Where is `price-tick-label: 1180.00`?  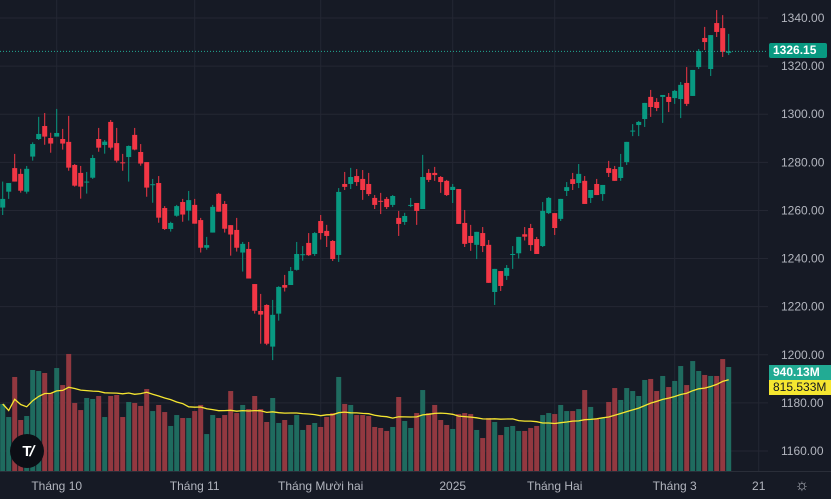 price-tick-label: 1180.00 is located at coordinates (802, 403).